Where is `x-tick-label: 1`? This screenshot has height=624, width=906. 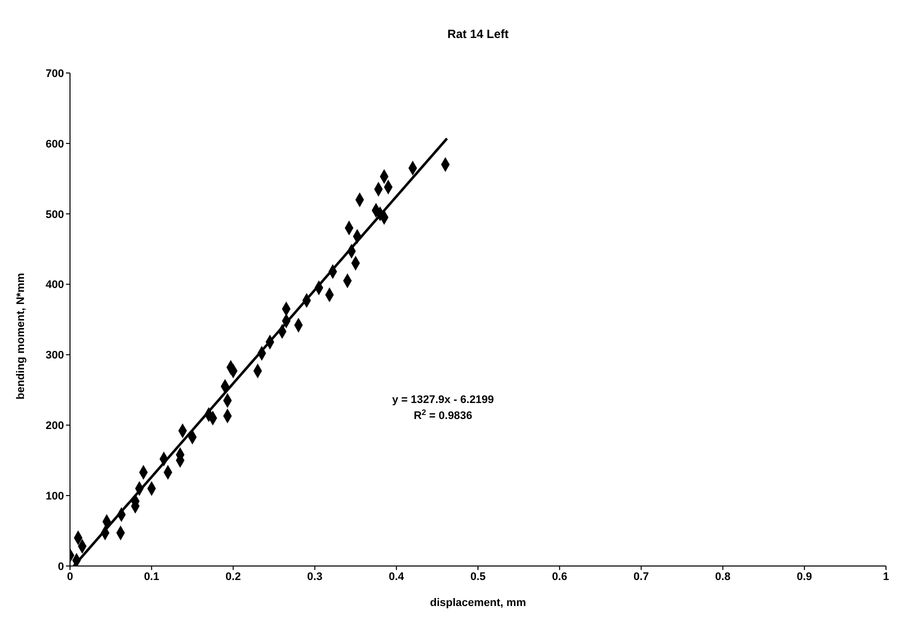
x-tick-label: 1 is located at coordinates (886, 576).